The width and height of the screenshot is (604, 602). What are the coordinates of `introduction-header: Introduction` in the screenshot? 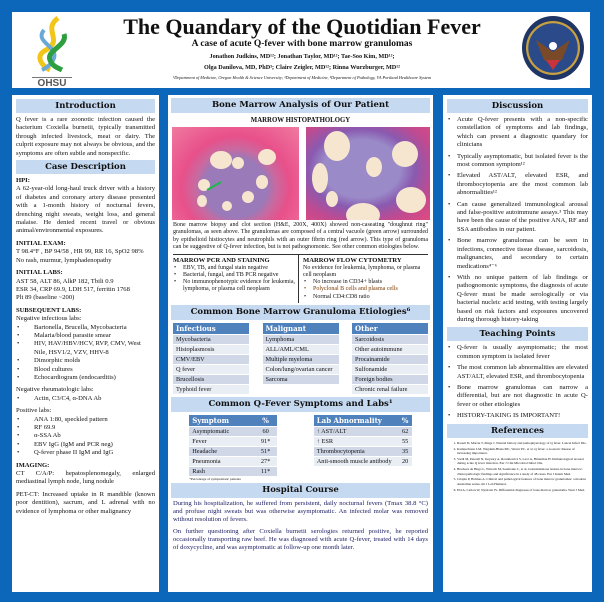 It's located at (85, 106).